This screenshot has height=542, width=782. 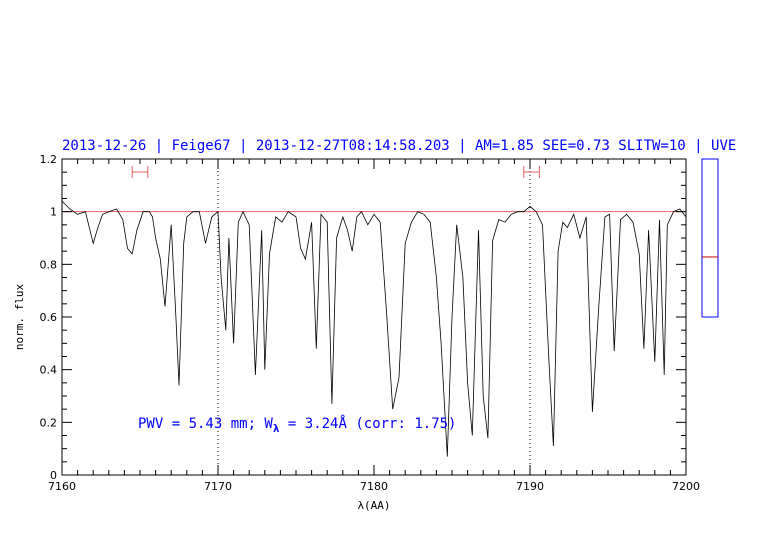 I want to click on side-bar-frame, so click(x=710, y=238).